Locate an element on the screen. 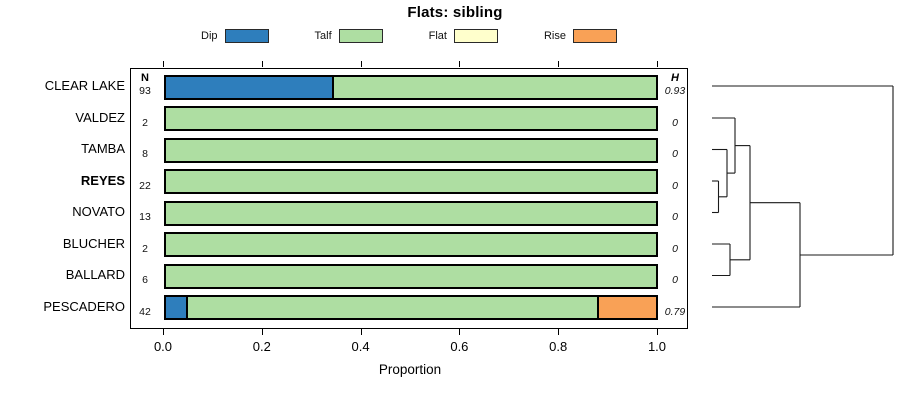  legend-label: Dip is located at coordinates (209, 36).